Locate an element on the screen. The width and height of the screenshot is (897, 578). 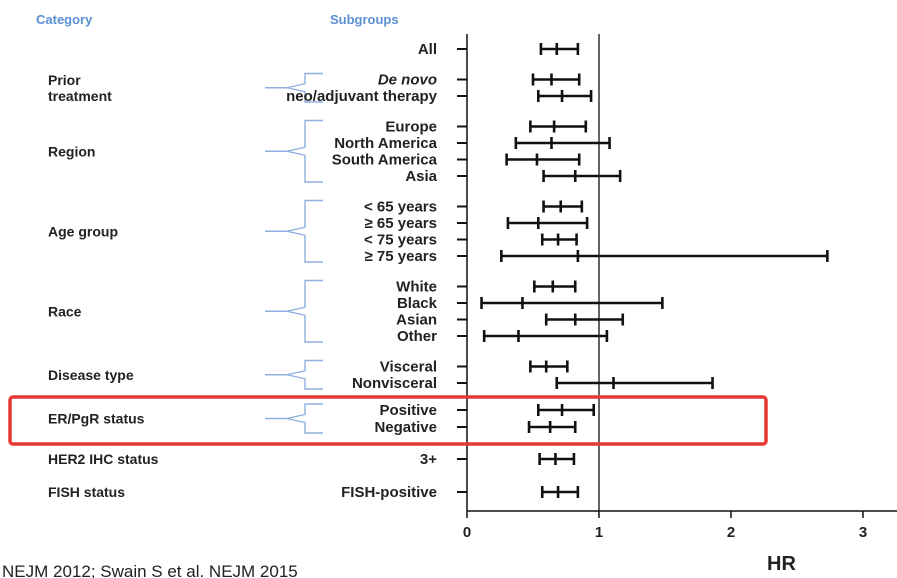
subgroups-header: Subgroups is located at coordinates (364, 19).